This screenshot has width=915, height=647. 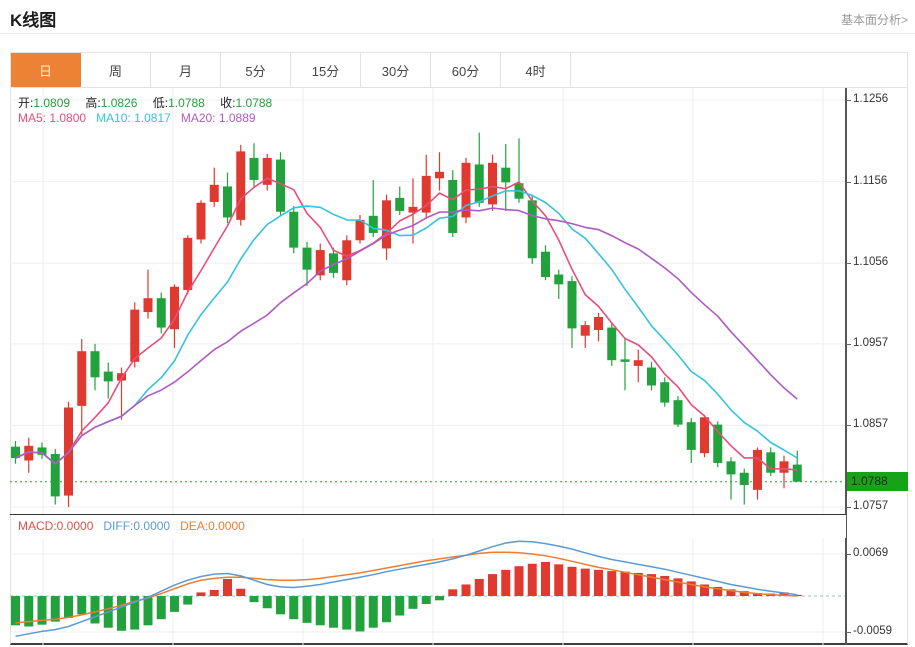 What do you see at coordinates (52, 118) in the screenshot?
I see `legend-ma5: MA5: 1.0800` at bounding box center [52, 118].